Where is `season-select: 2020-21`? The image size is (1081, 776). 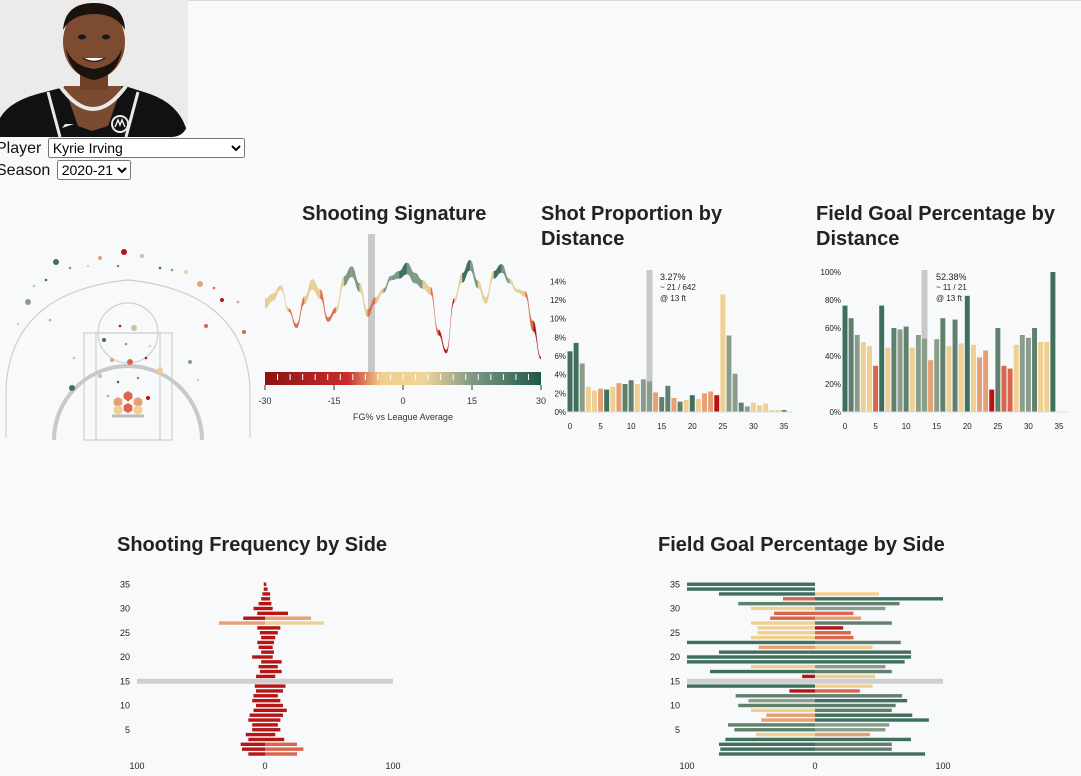 season-select: 2020-21 is located at coordinates (93, 170).